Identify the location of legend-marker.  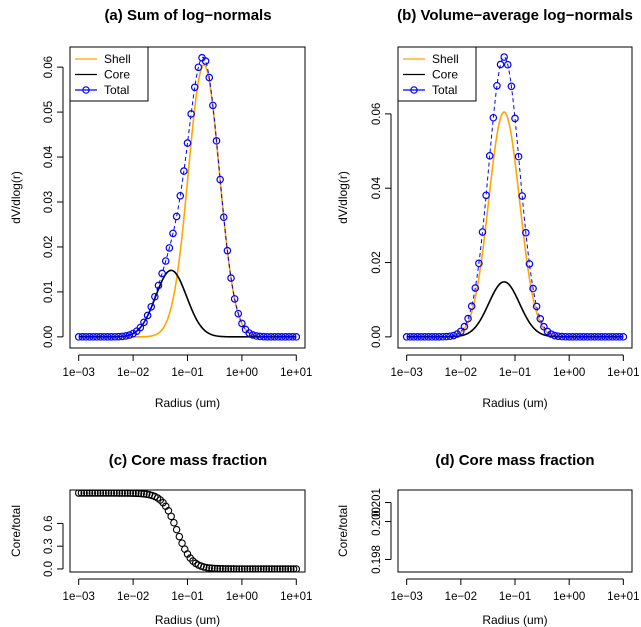
(86, 90).